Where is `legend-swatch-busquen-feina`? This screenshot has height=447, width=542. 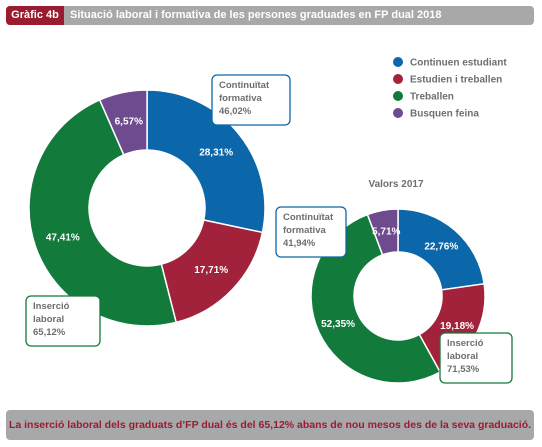 legend-swatch-busquen-feina is located at coordinates (398, 113).